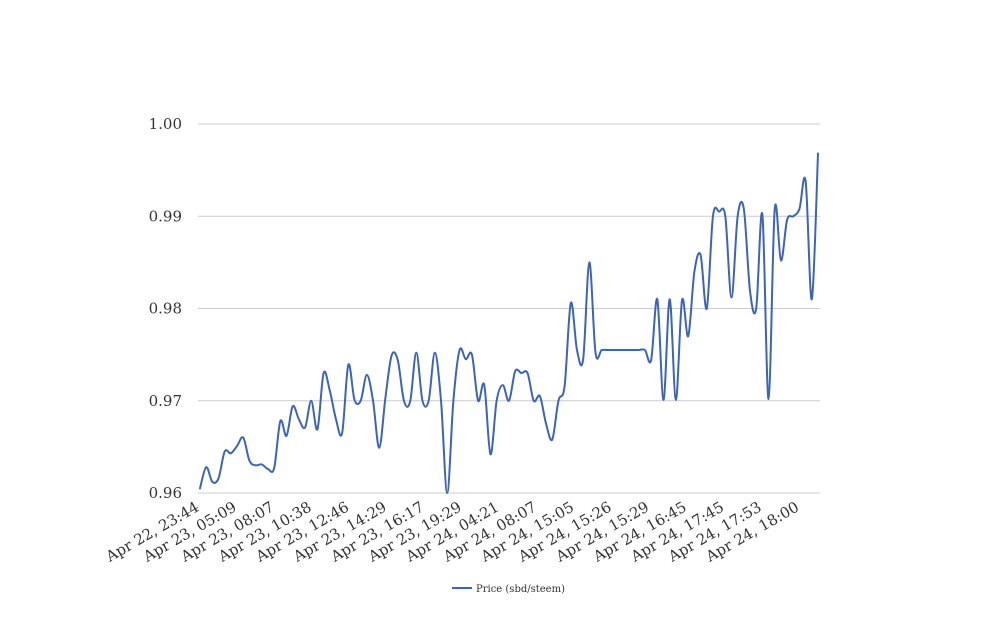 Image resolution: width=1008 pixels, height=621 pixels. I want to click on legend-label: Price (sbd/steem), so click(520, 589).